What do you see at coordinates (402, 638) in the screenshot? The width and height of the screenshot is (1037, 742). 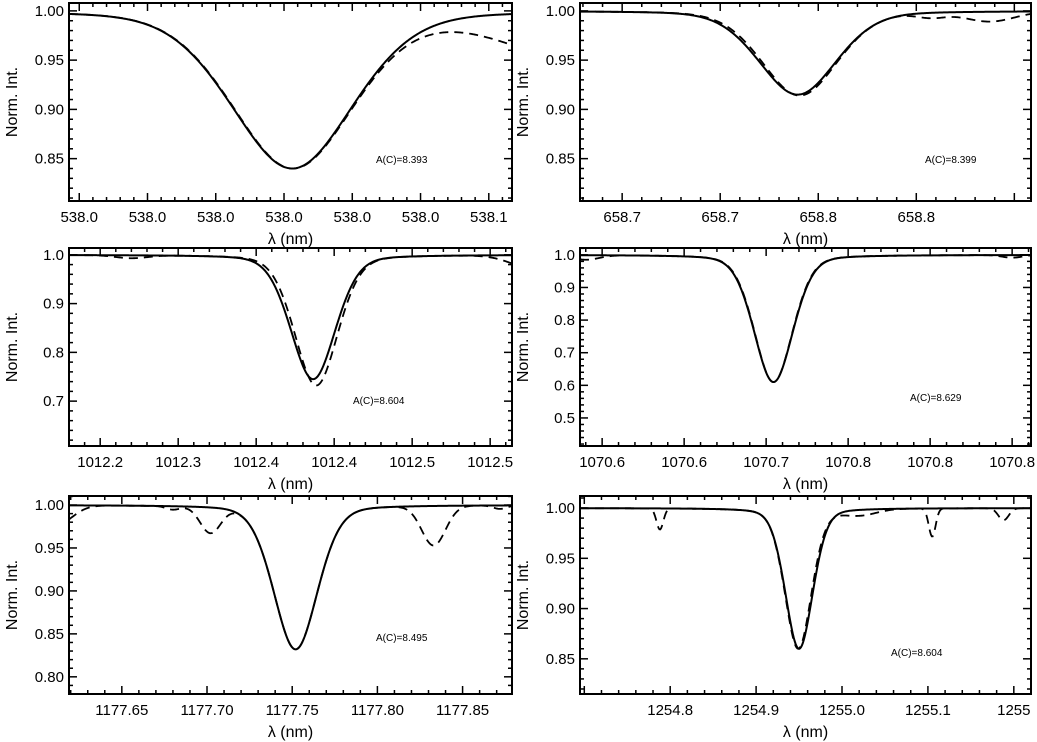 I see `abundance-annotation: A(C)=8.495` at bounding box center [402, 638].